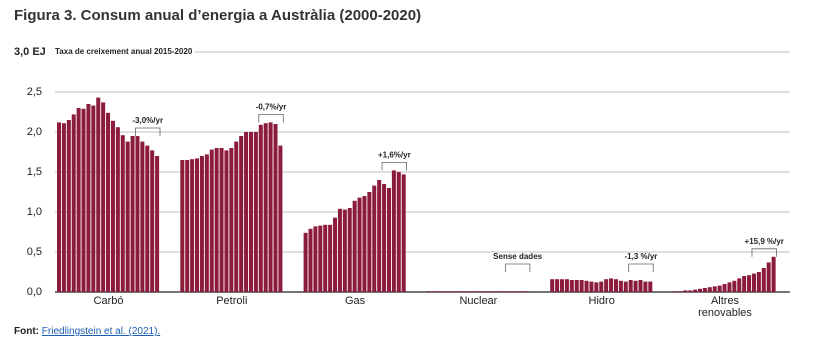 This screenshot has height=357, width=827. Describe the element at coordinates (232, 301) in the screenshot. I see `x-tick-label: Petroli` at that location.